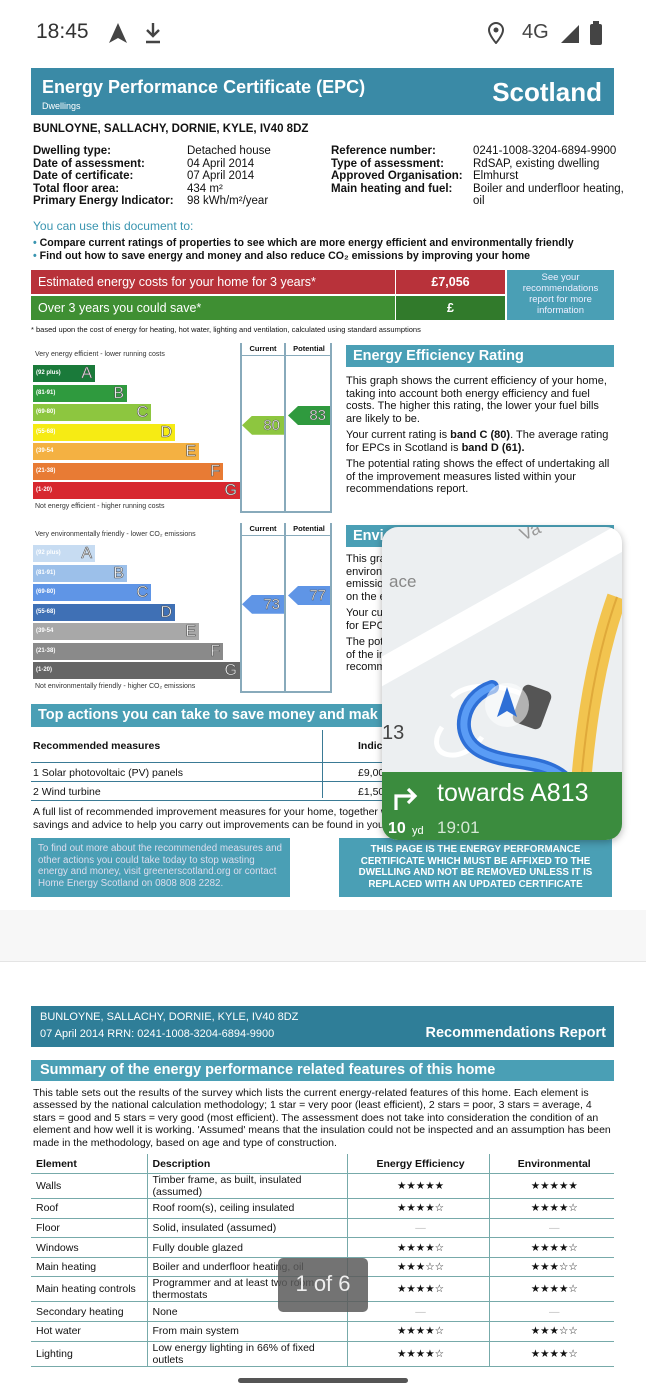 The image size is (646, 1400). I want to click on info-value: 04 April 2014, so click(221, 163).